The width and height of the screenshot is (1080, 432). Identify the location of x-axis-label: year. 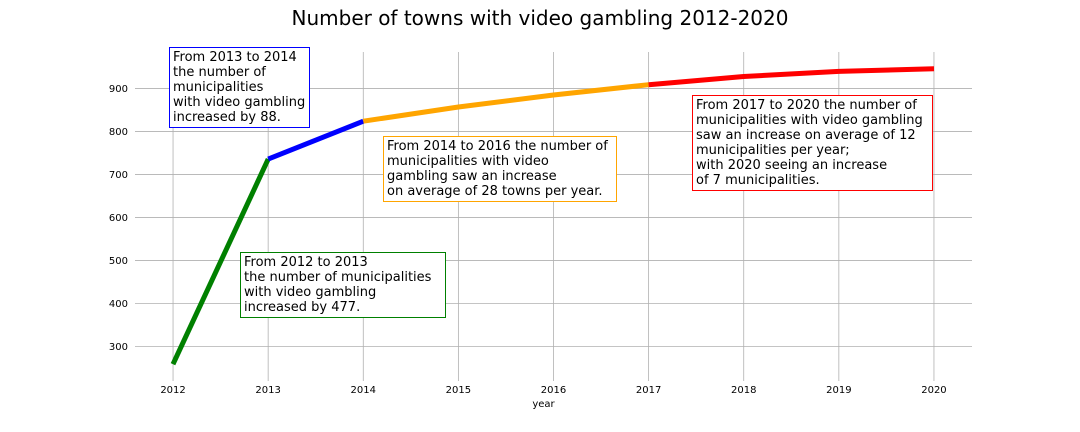
(543, 404).